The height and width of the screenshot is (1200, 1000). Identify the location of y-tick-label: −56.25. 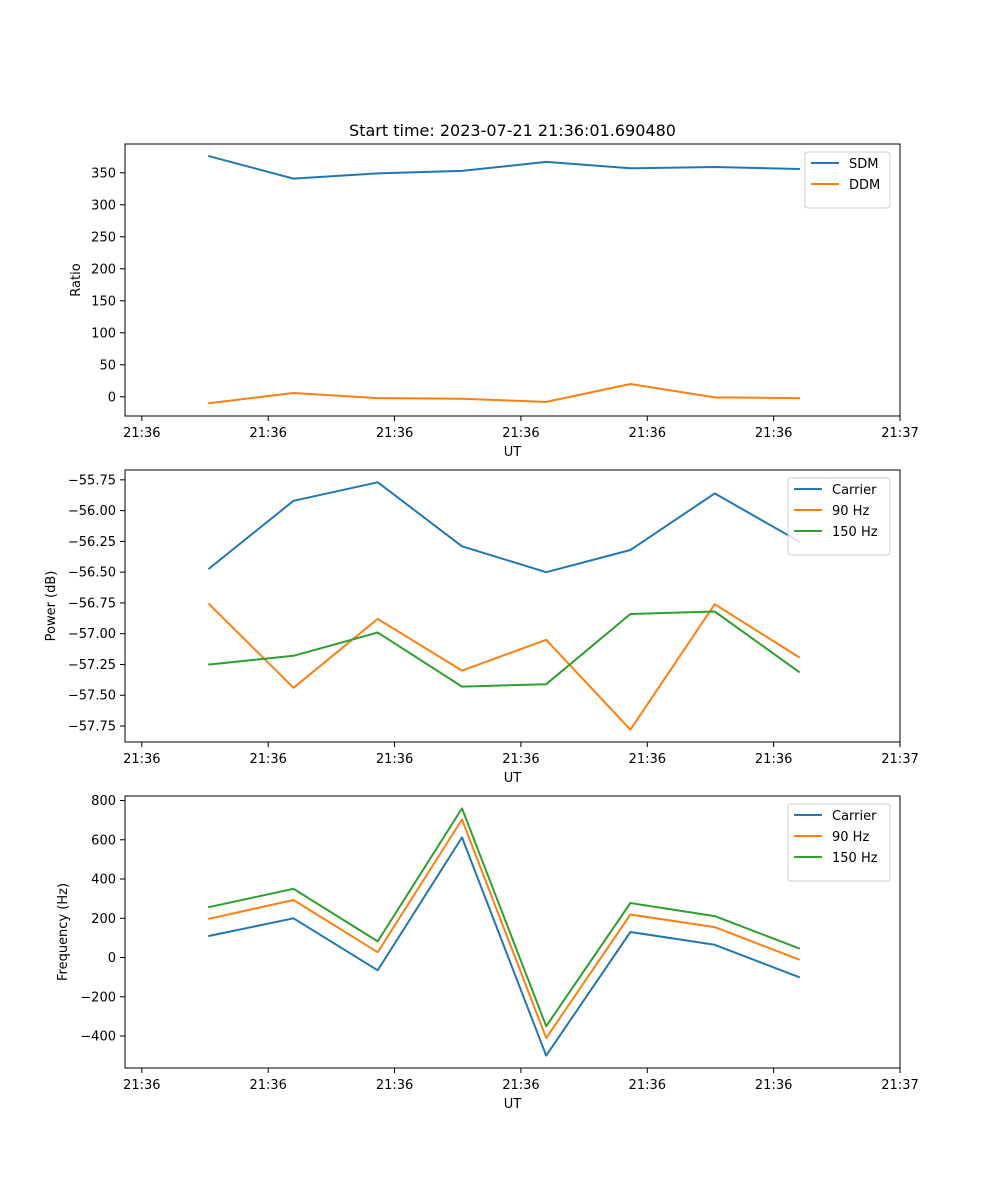
(92, 542).